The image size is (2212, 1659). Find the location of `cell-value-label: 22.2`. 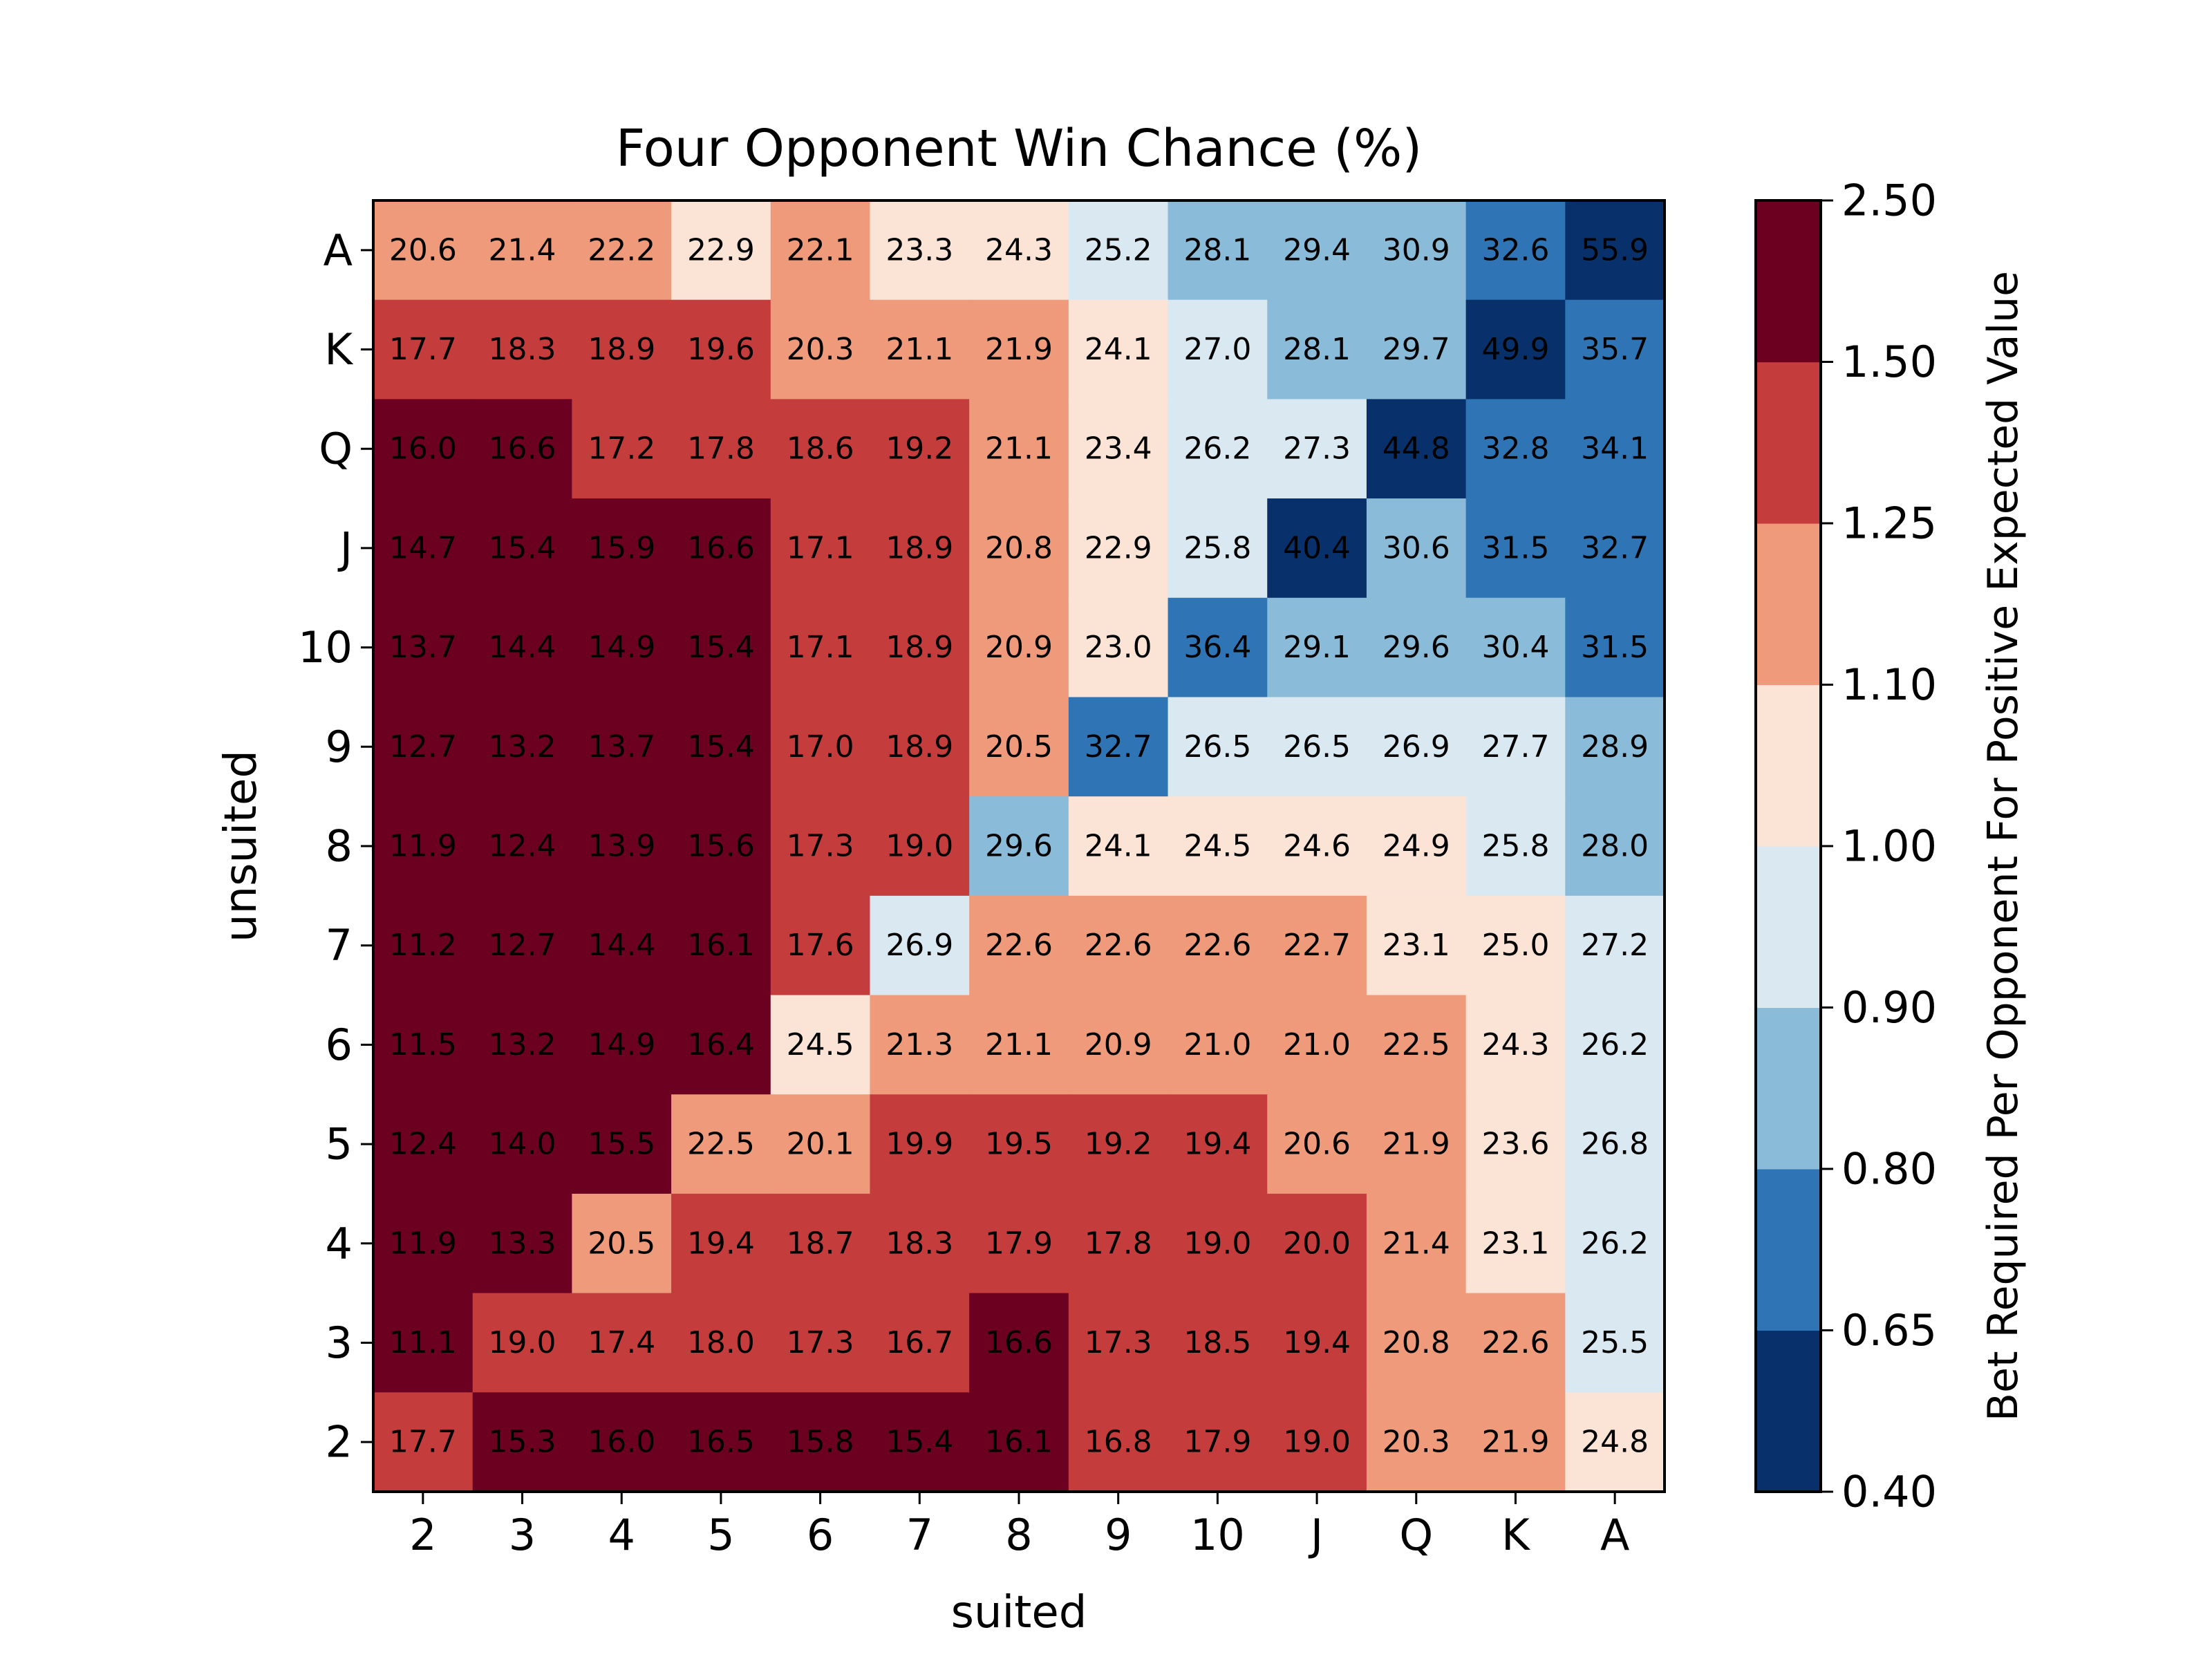

cell-value-label: 22.2 is located at coordinates (622, 250).